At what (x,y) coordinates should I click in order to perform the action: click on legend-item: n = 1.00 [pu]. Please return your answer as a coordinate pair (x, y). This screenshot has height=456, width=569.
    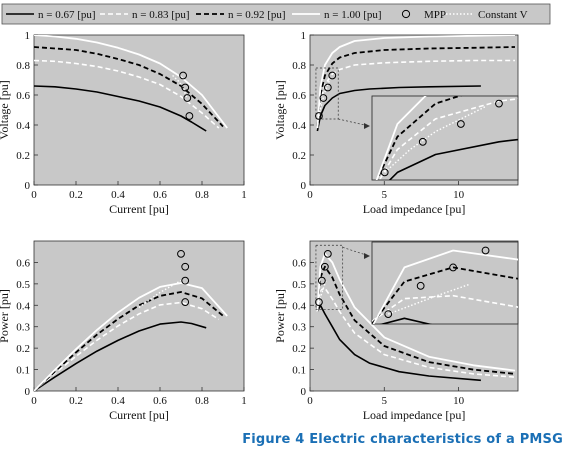
    Looking at the image, I should click on (337, 15).